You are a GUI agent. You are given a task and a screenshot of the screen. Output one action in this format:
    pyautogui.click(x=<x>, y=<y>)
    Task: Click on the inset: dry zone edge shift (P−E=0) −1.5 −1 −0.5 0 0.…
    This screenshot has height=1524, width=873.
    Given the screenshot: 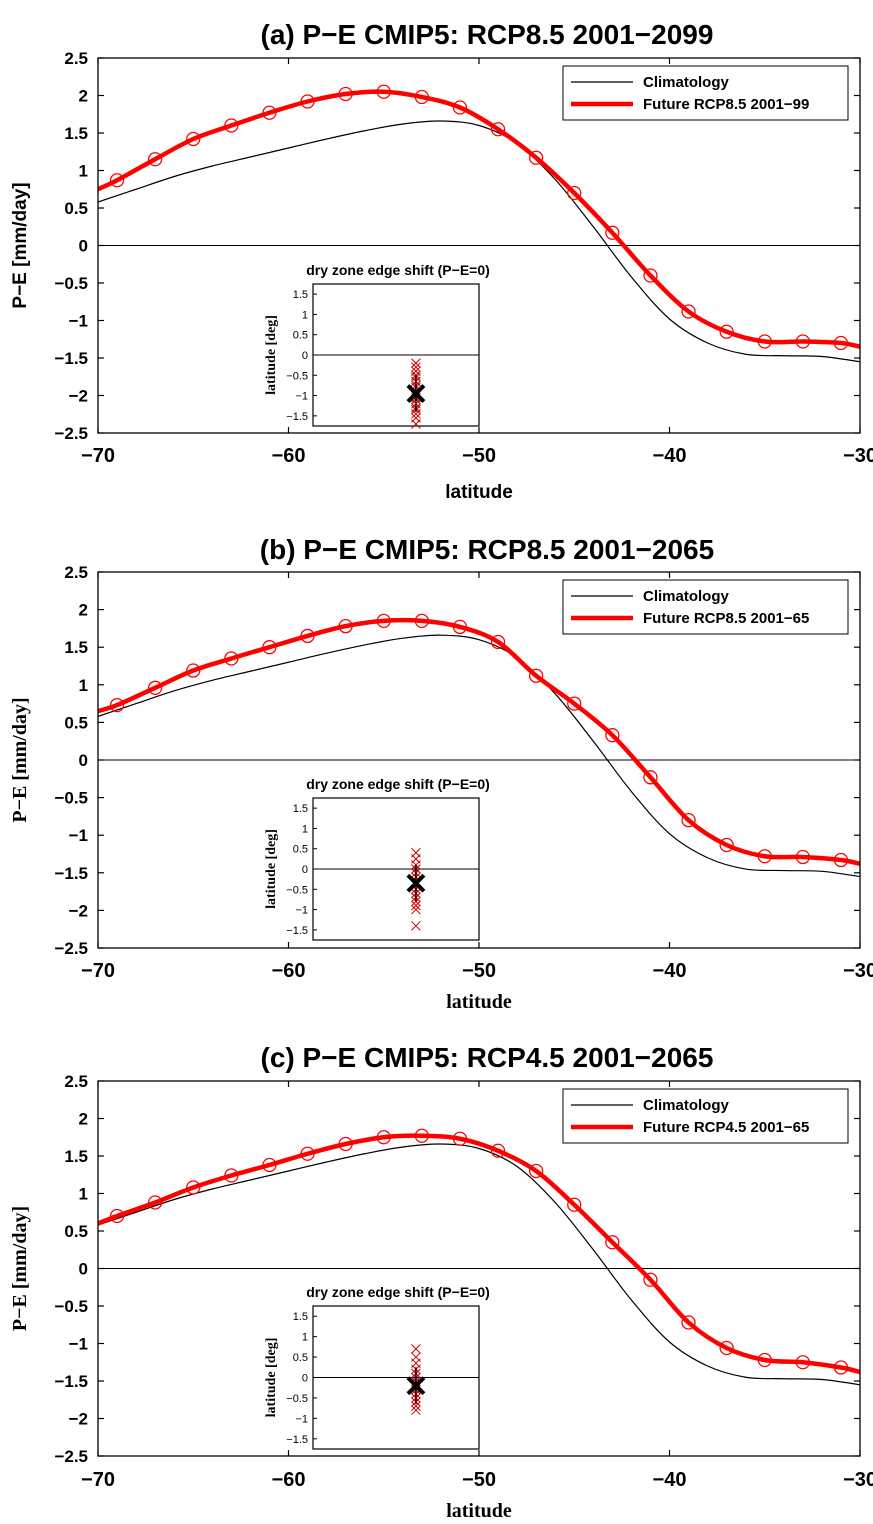 What is the action you would take?
    pyautogui.click(x=377, y=345)
    